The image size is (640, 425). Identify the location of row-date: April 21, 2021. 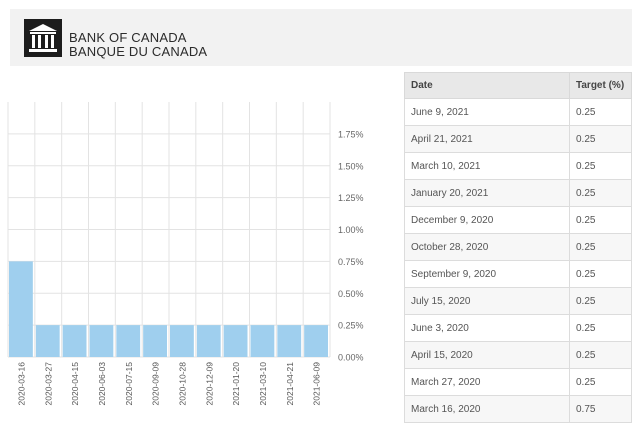
(487, 139).